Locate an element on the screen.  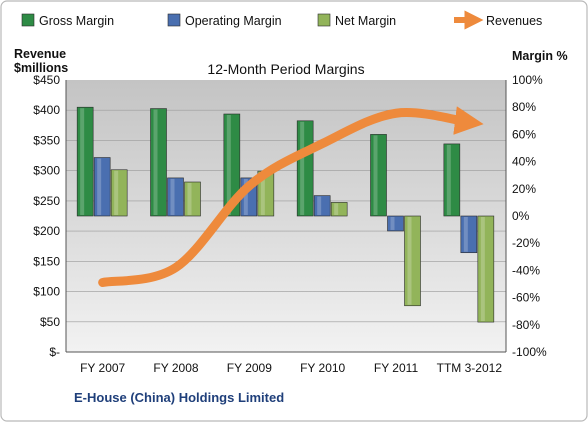
right-axis-tick-label: -60% is located at coordinates (526, 298).